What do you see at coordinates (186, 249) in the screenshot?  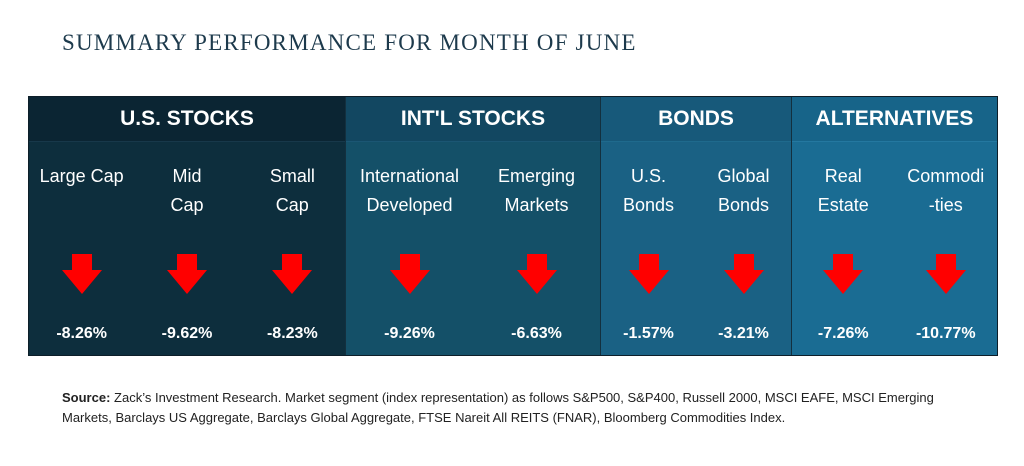 I see `segment-mid-cap: Mid Cap -9.62%` at bounding box center [186, 249].